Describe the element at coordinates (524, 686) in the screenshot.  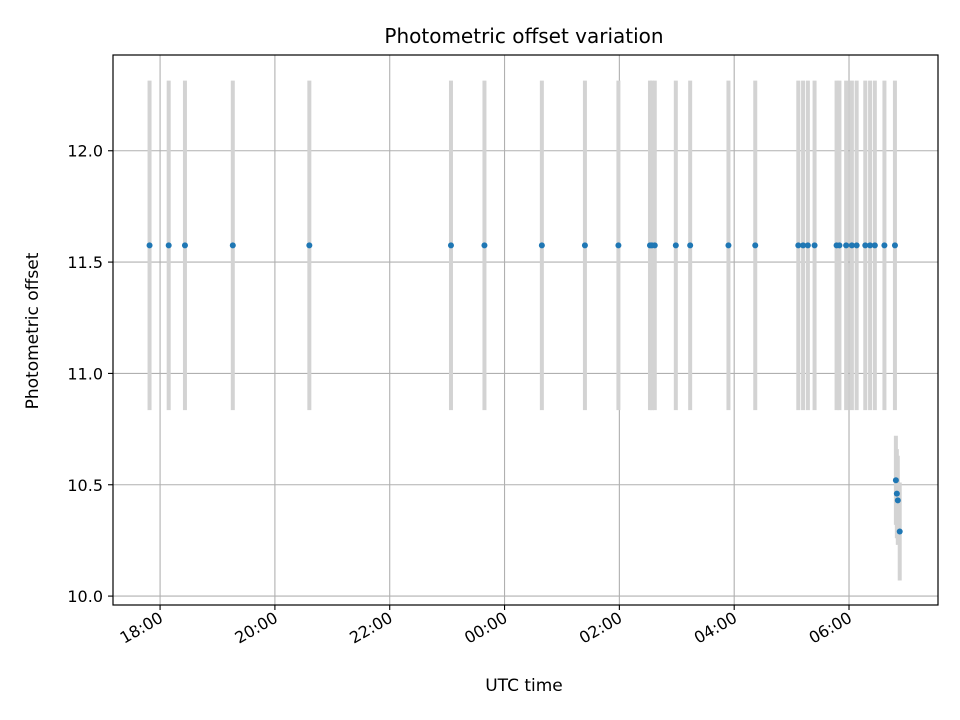
I see `x-axis-label: UTC time` at that location.